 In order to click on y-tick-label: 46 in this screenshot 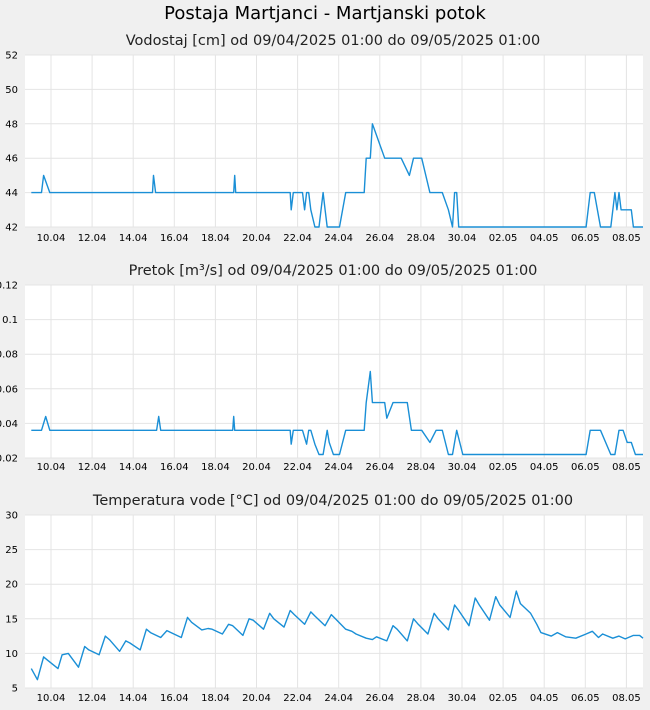, I will do `click(11, 159)`.